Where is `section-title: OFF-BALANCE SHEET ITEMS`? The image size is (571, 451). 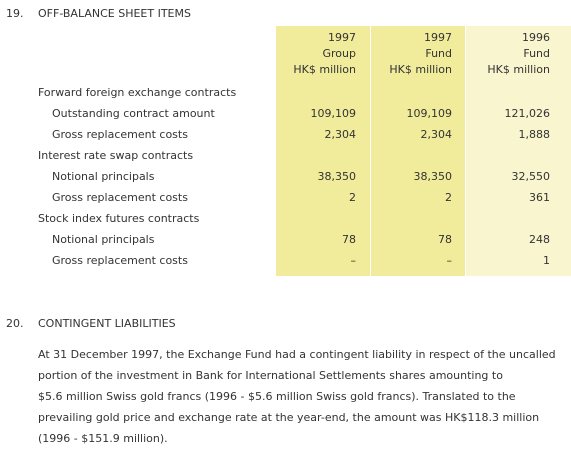 section-title: OFF-BALANCE SHEET ITEMS is located at coordinates (114, 13).